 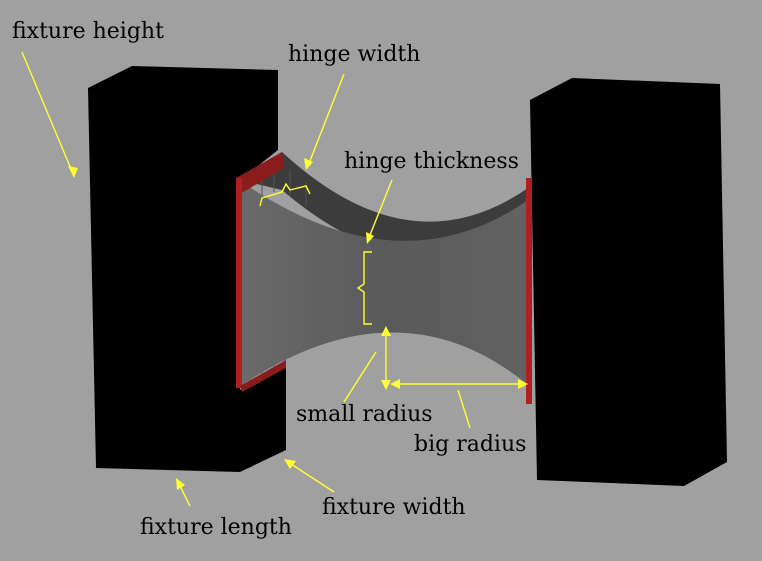 I want to click on label-big-radius: big radius, so click(x=470, y=444).